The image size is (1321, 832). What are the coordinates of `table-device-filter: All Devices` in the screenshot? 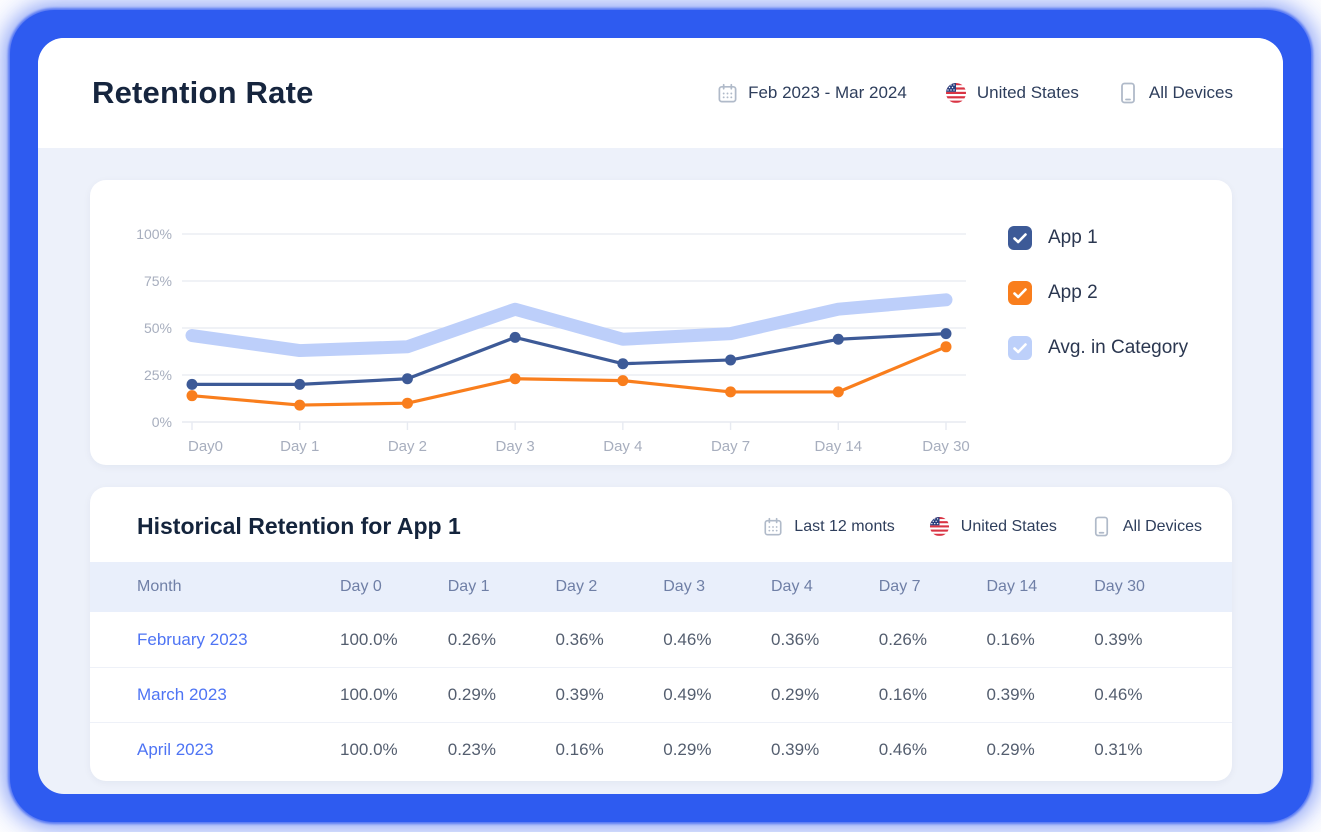 It's located at (1146, 527).